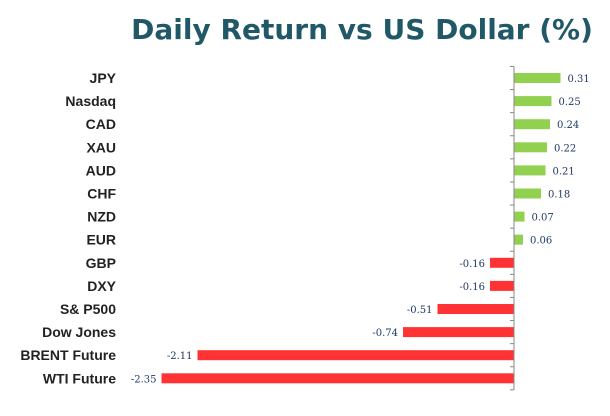  I want to click on data-label: -2.11, so click(180, 356).